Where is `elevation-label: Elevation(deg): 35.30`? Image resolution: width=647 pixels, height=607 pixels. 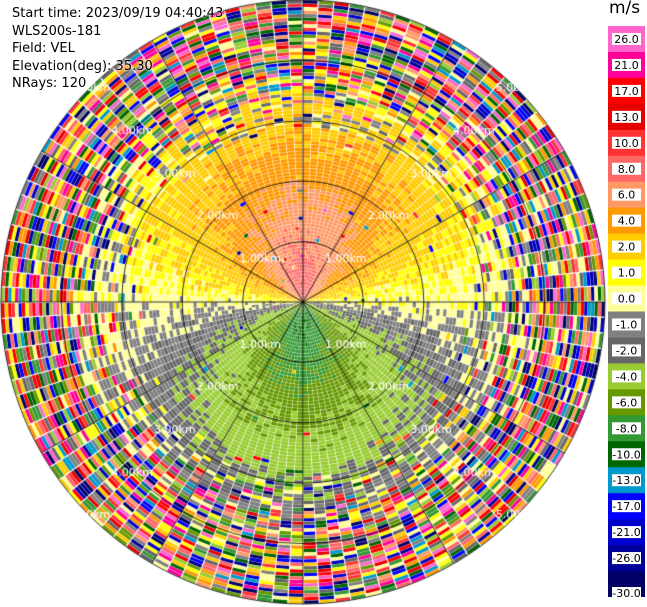 elevation-label: Elevation(deg): 35.30 is located at coordinates (82, 66).